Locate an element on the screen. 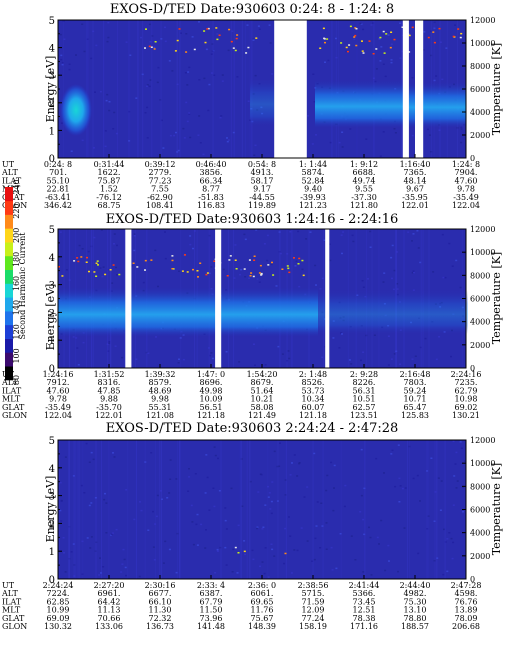 This screenshot has width=505, height=649. orbit-cell: -35.49 is located at coordinates (466, 197).